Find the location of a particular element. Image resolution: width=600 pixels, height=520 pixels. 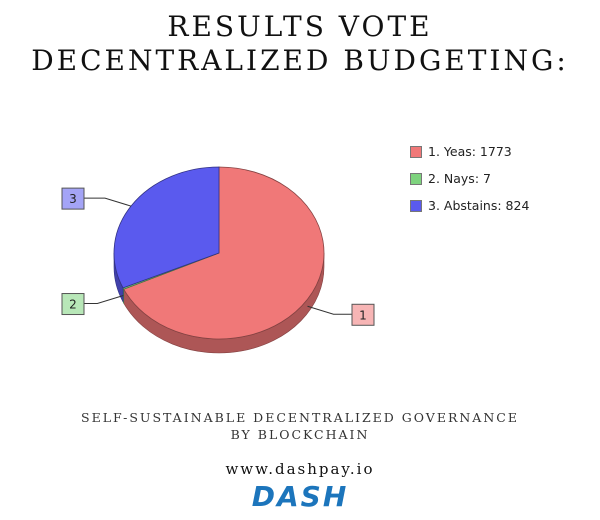

website-url: www.dashpay.io is located at coordinates (300, 469).